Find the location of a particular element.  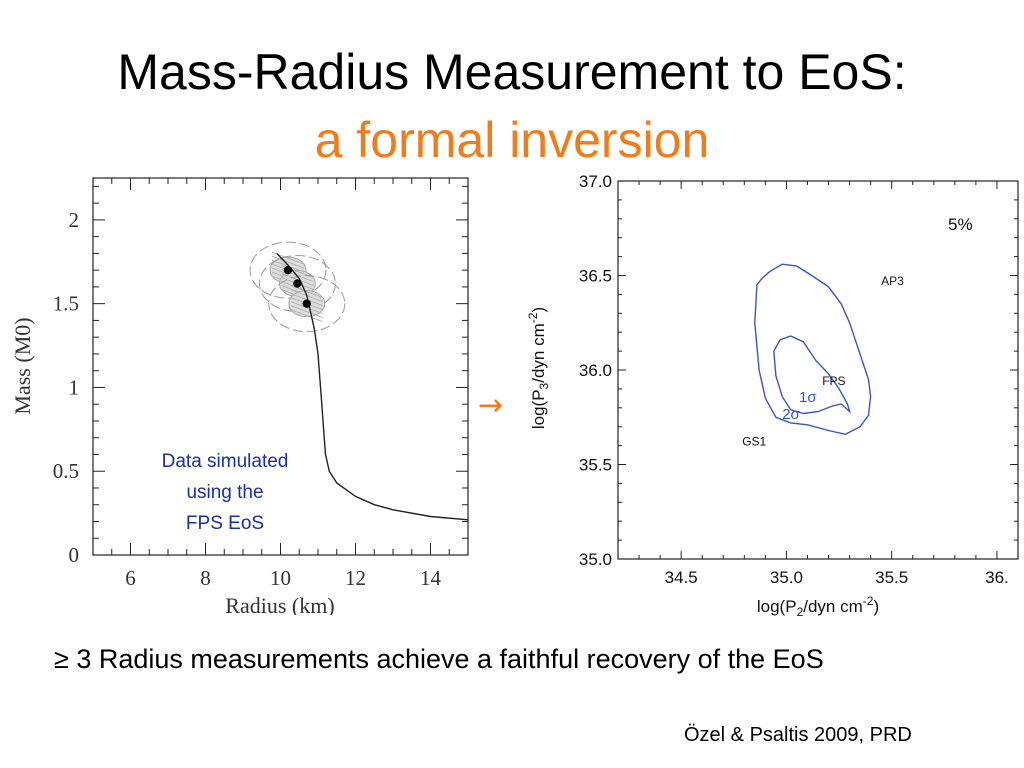

p-x-tick-label: 36. is located at coordinates (997, 577).